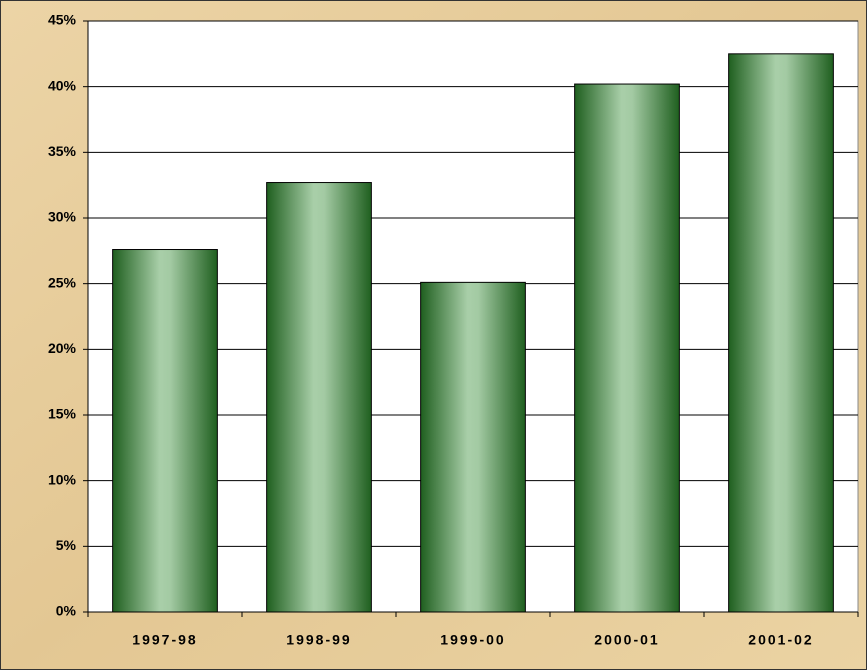  Describe the element at coordinates (62, 151) in the screenshot. I see `y-tick-label: 35%` at that location.